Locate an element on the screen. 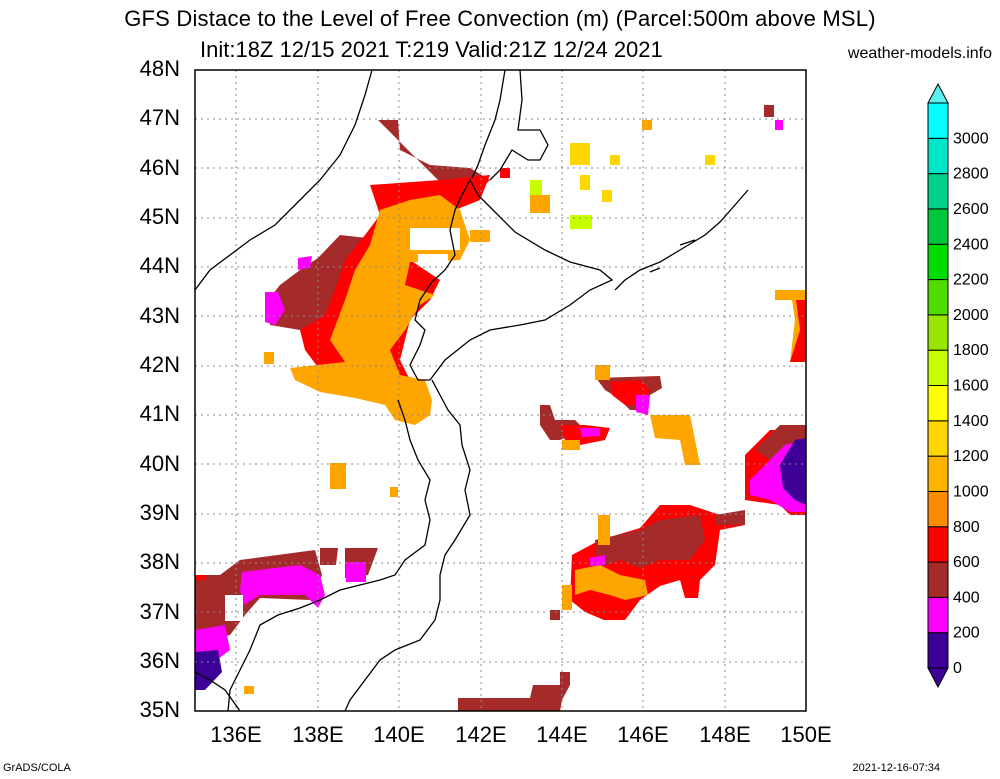  colorbar-level-label: 1000 is located at coordinates (971, 491).